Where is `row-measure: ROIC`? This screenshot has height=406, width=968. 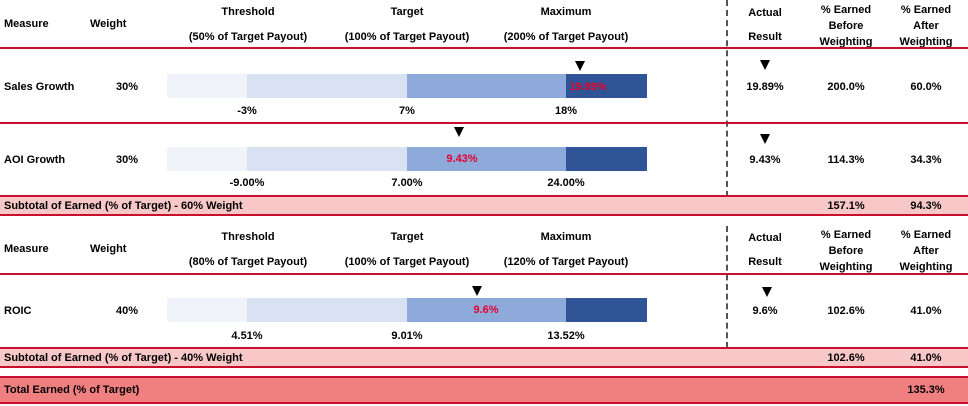 row-measure: ROIC is located at coordinates (18, 311).